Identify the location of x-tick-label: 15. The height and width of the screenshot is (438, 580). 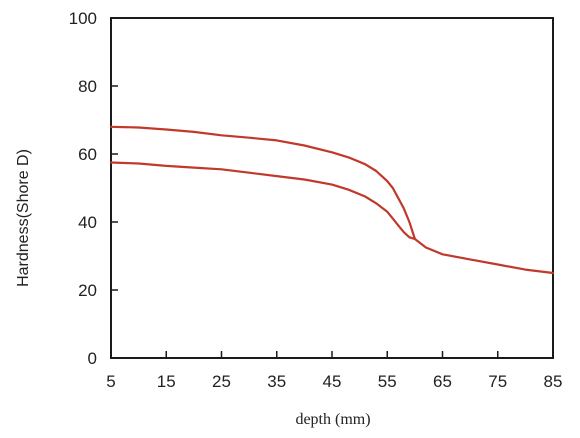
(166, 381).